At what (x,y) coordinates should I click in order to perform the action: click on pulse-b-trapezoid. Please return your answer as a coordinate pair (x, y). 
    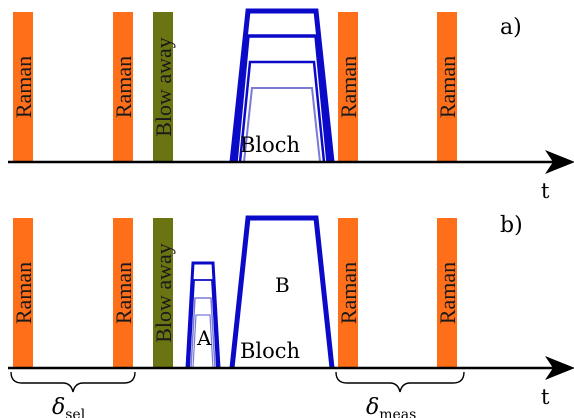
    Looking at the image, I should click on (282, 292).